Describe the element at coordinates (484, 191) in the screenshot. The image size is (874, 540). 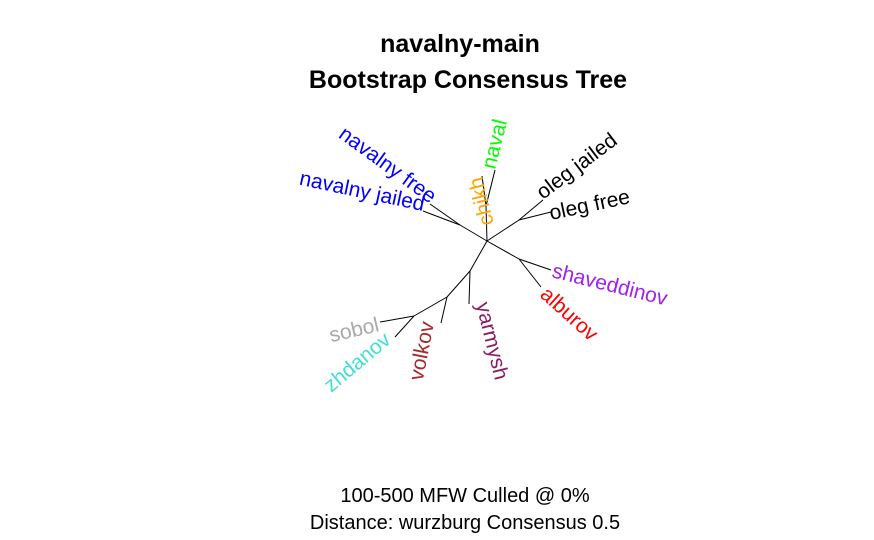
I see `edge-chikh` at that location.